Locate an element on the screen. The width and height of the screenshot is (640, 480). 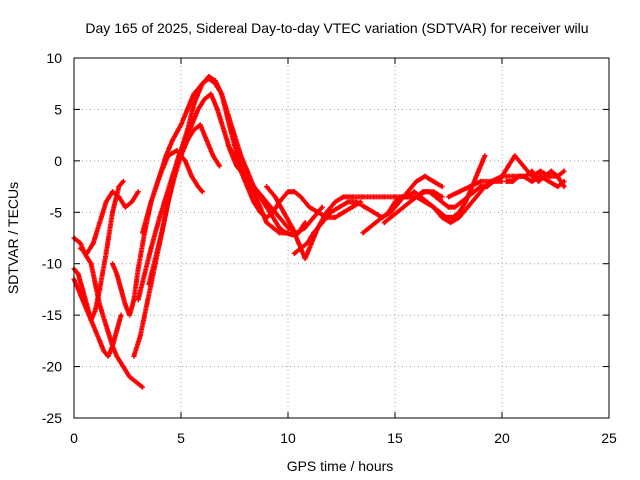
y-tick-label: 10 is located at coordinates (54, 58).